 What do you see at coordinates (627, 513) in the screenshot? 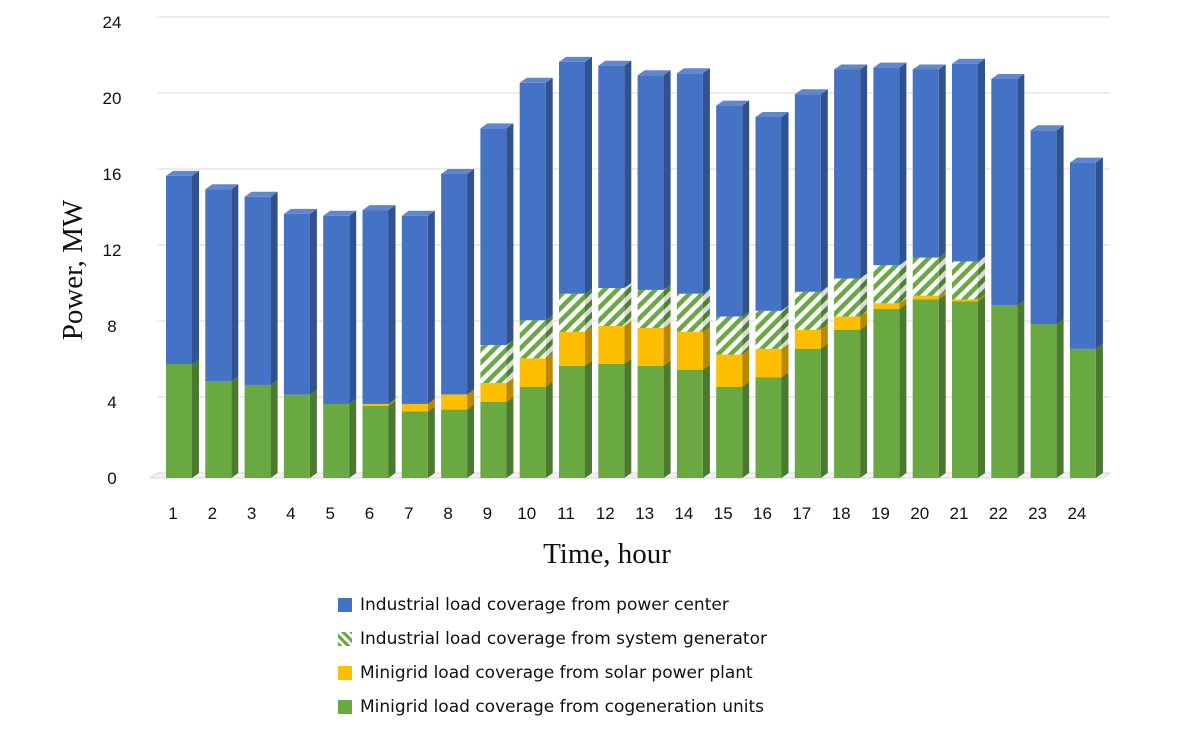
I see `x-axis-ticks: 1 2 3 4 5 6 7 8 9 10 11 12 13 14 15 16 17 18 19 20 21 22 23 24` at bounding box center [627, 513].